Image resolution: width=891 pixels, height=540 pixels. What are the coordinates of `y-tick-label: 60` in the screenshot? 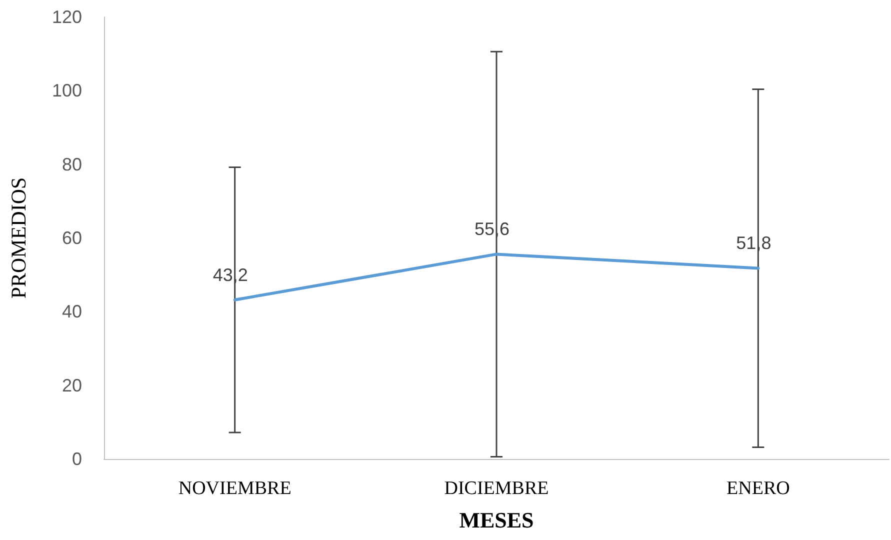 It's located at (72, 238).